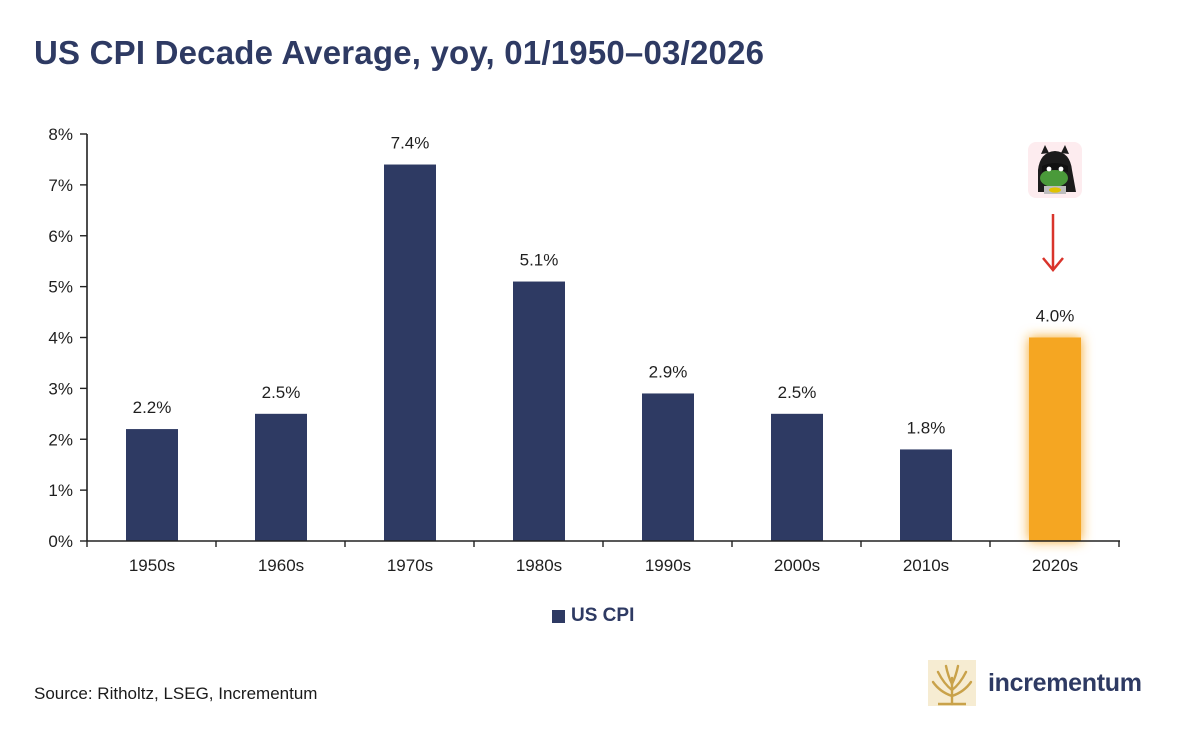 The image size is (1199, 738). Describe the element at coordinates (152, 407) in the screenshot. I see `bar-data-label: 2.2%` at that location.